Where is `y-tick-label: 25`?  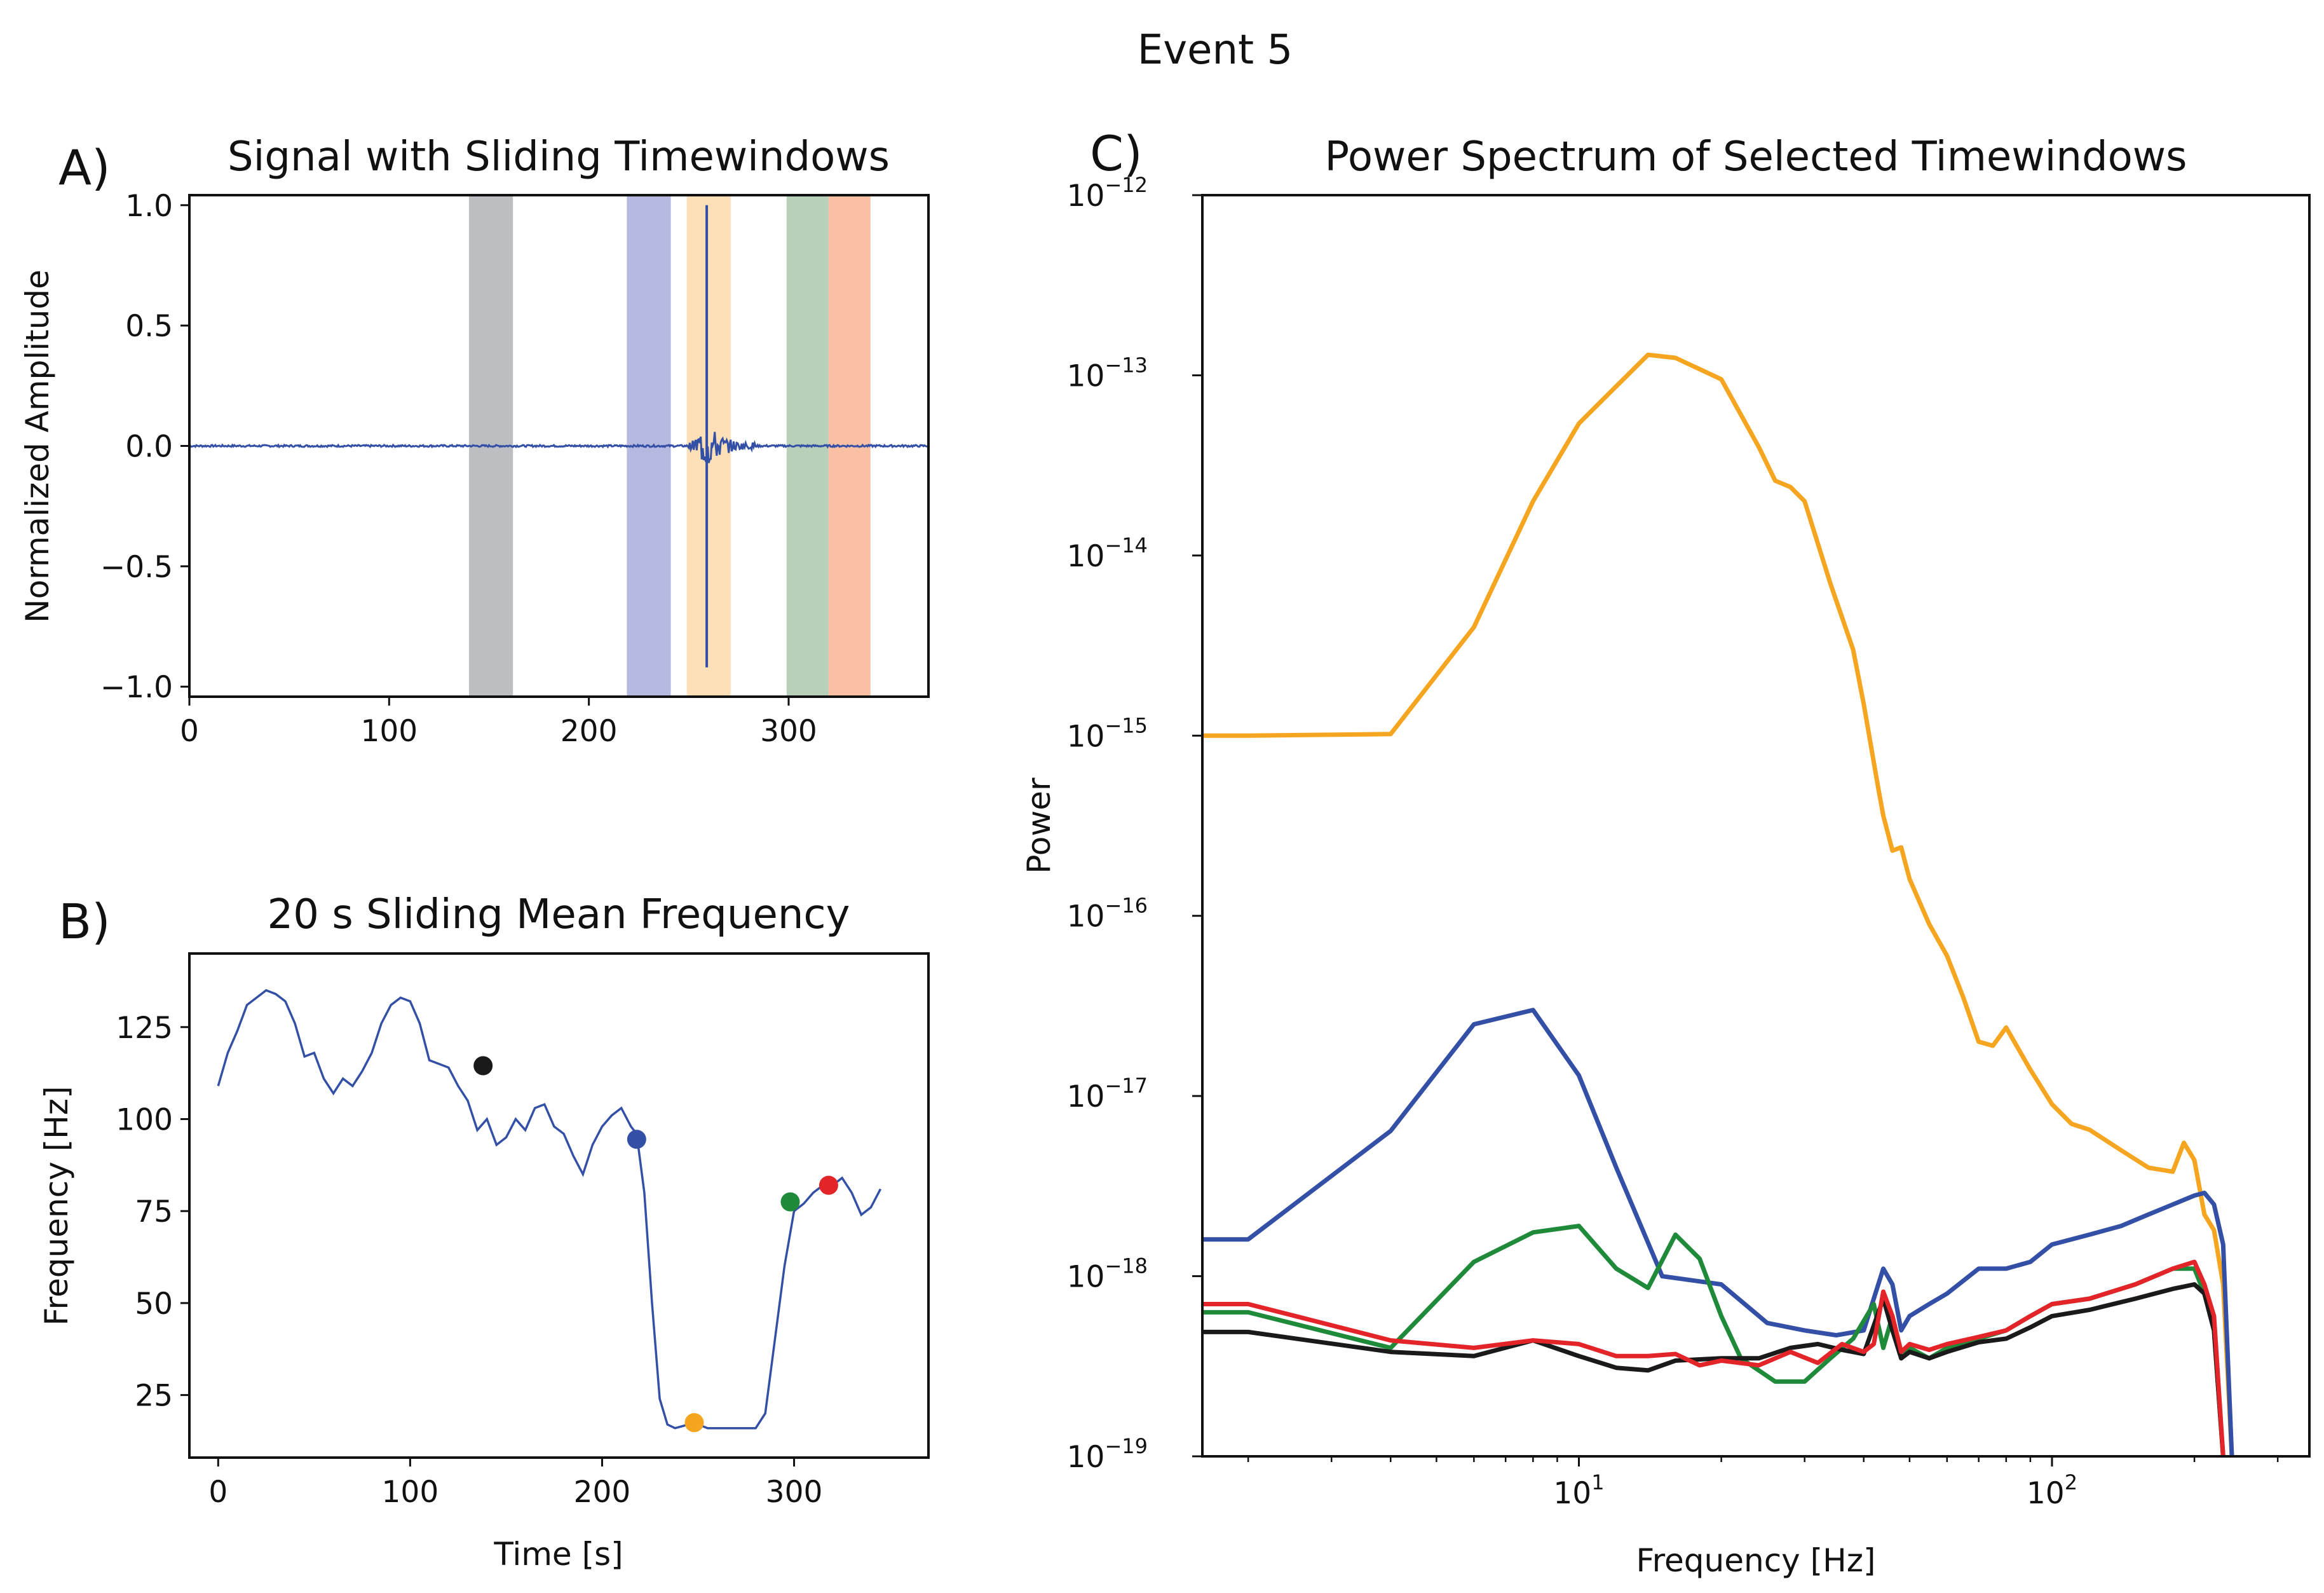 y-tick-label: 25 is located at coordinates (154, 1396).